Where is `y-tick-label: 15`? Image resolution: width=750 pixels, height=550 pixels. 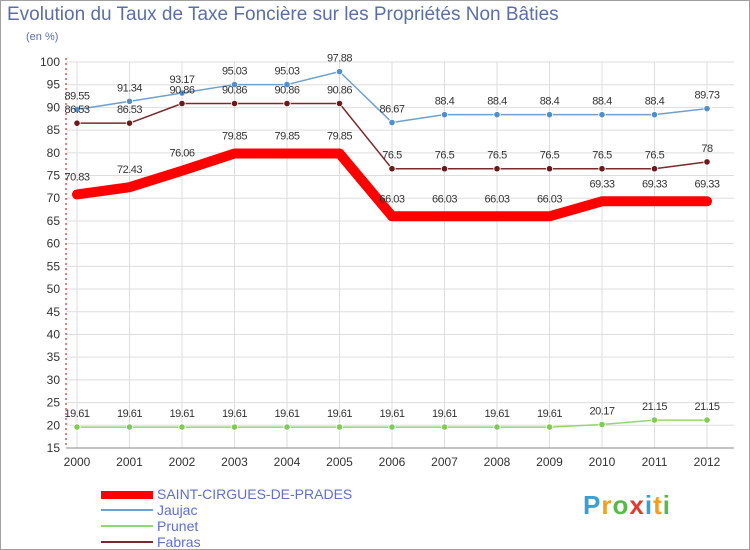
y-tick-label: 15 is located at coordinates (54, 448).